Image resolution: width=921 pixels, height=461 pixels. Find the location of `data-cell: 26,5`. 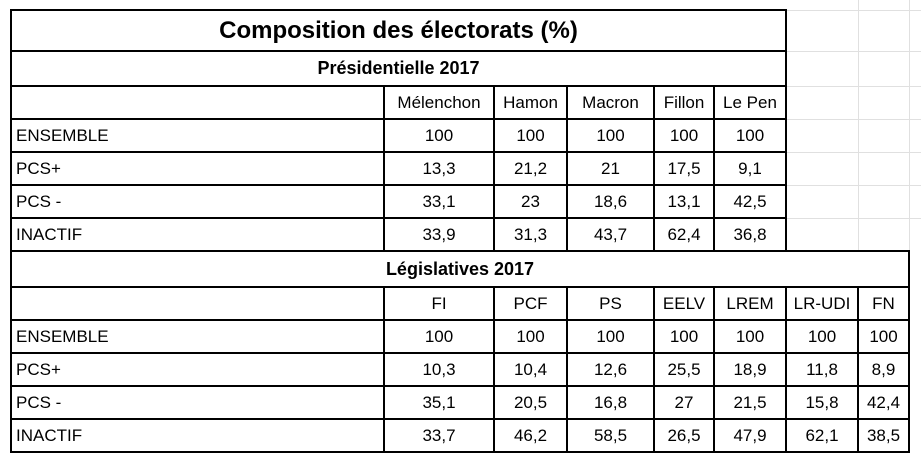

data-cell: 26,5 is located at coordinates (684, 435).